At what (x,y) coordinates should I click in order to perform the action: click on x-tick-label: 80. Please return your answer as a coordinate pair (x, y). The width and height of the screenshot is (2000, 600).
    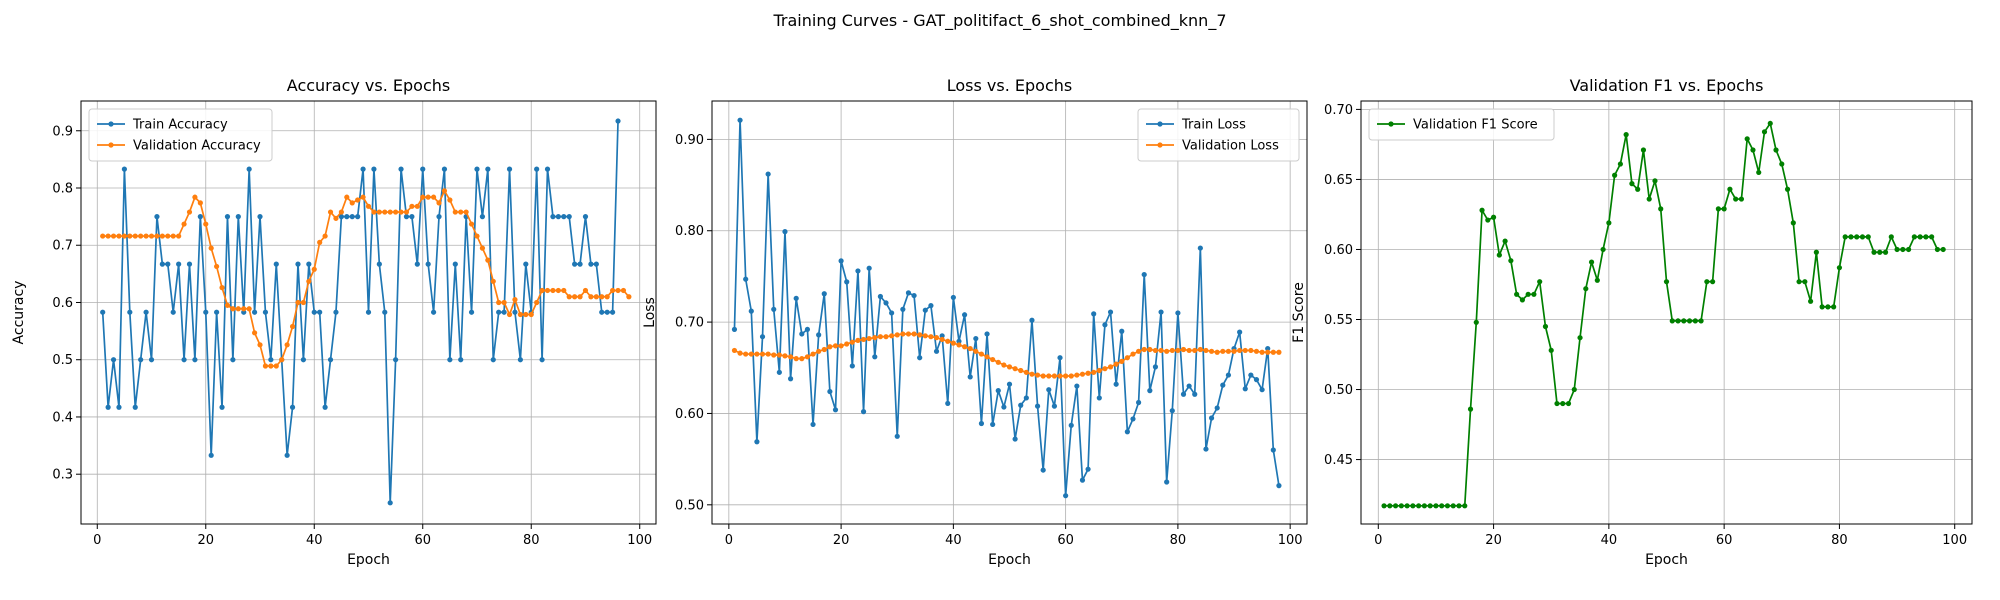
    Looking at the image, I should click on (1178, 540).